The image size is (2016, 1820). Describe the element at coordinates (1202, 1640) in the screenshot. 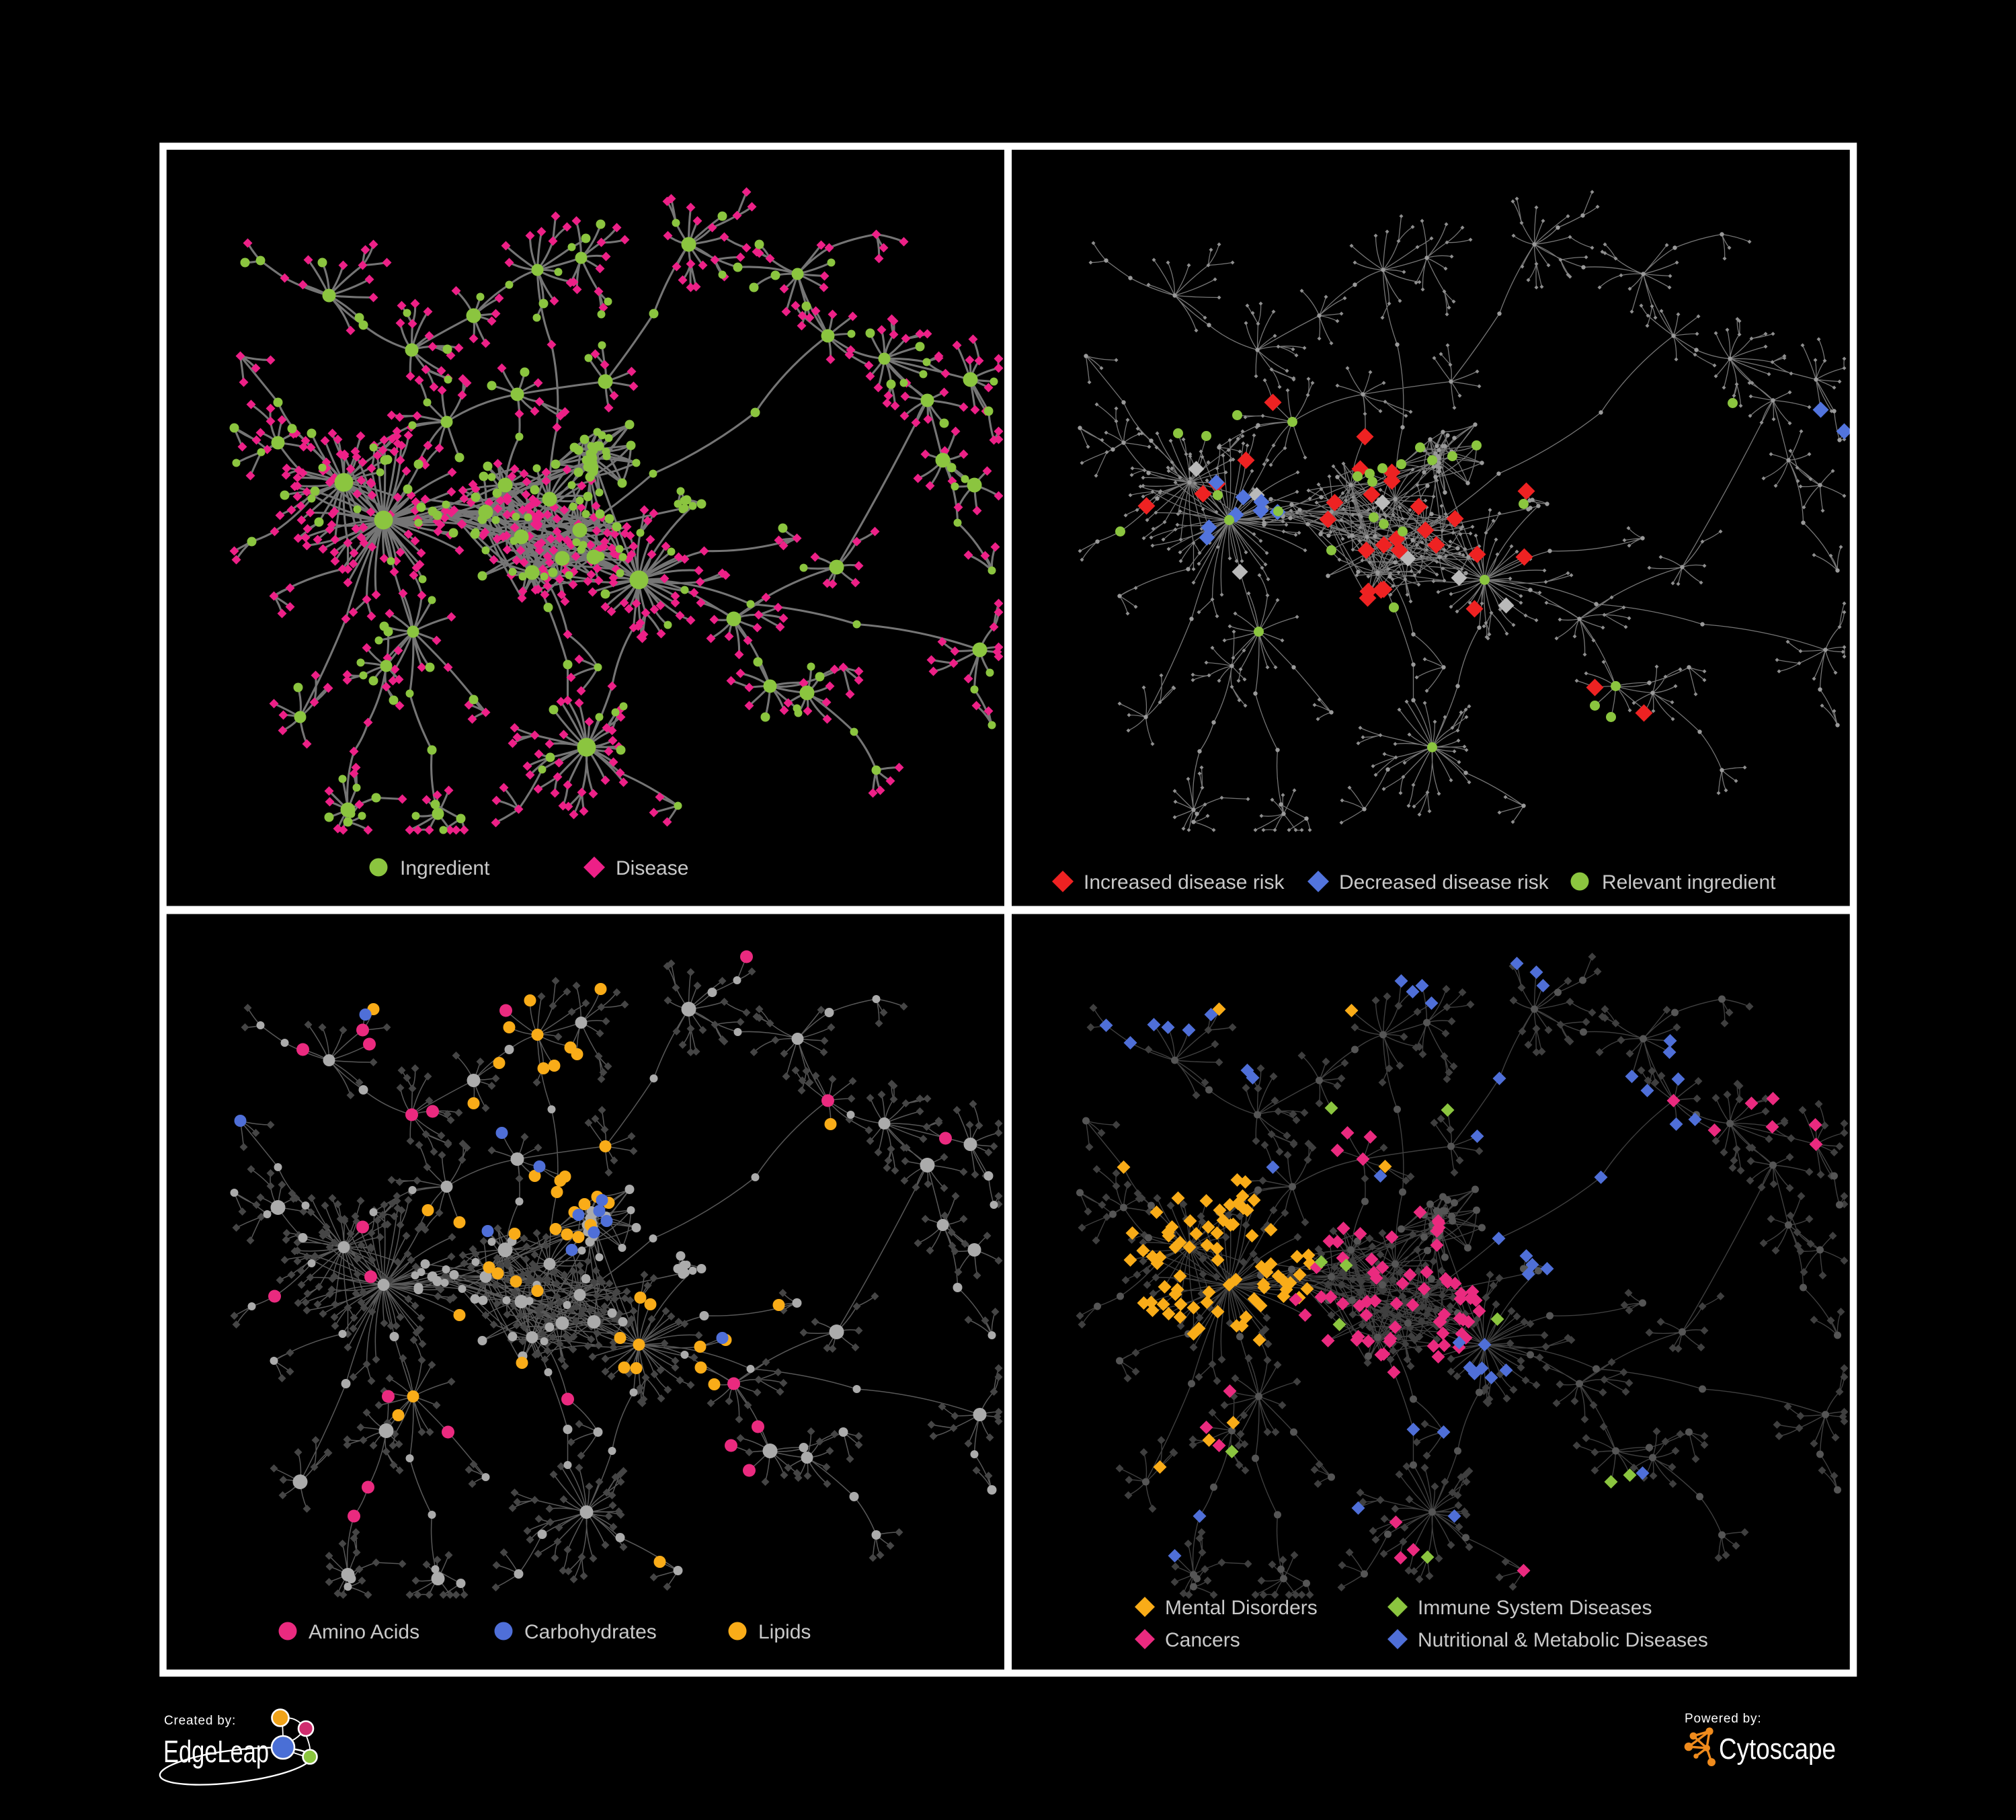

I see `svg-text: Cancers` at that location.